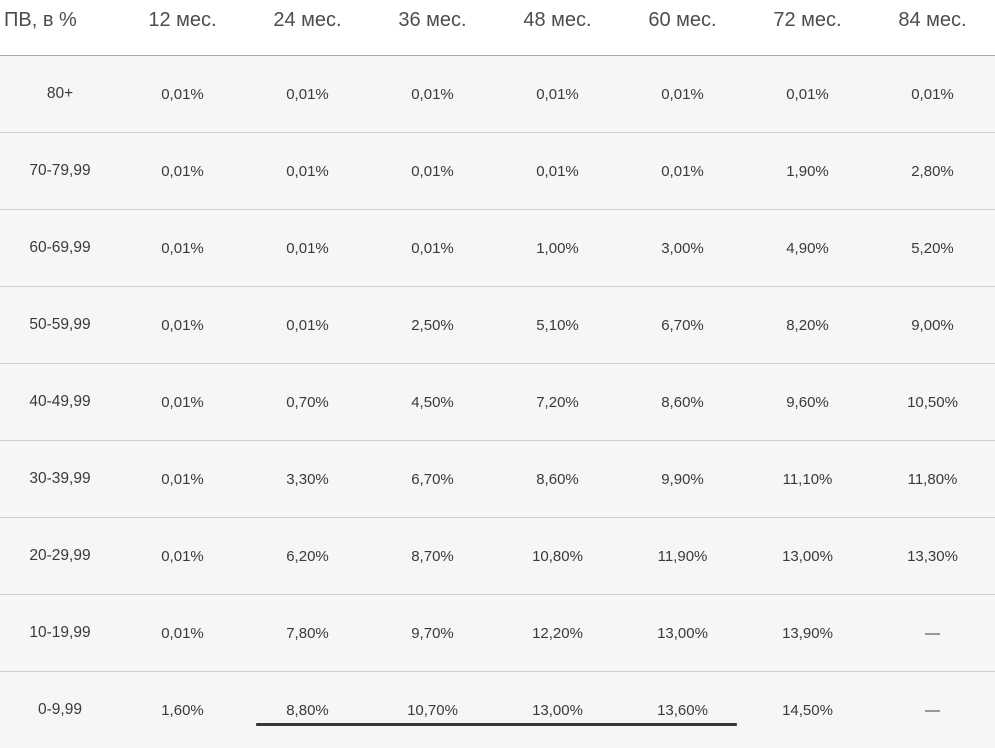  What do you see at coordinates (557, 248) in the screenshot?
I see `rate-cell: 1,00%` at bounding box center [557, 248].